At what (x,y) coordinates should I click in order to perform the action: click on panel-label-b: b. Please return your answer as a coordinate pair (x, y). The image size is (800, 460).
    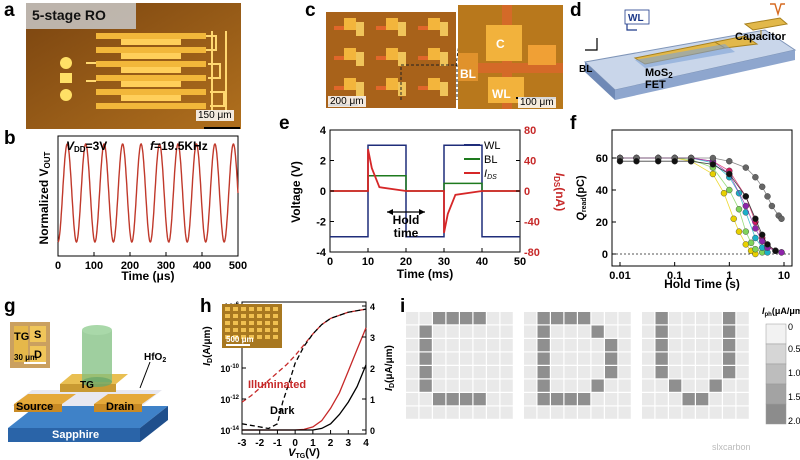
    Looking at the image, I should click on (10, 138).